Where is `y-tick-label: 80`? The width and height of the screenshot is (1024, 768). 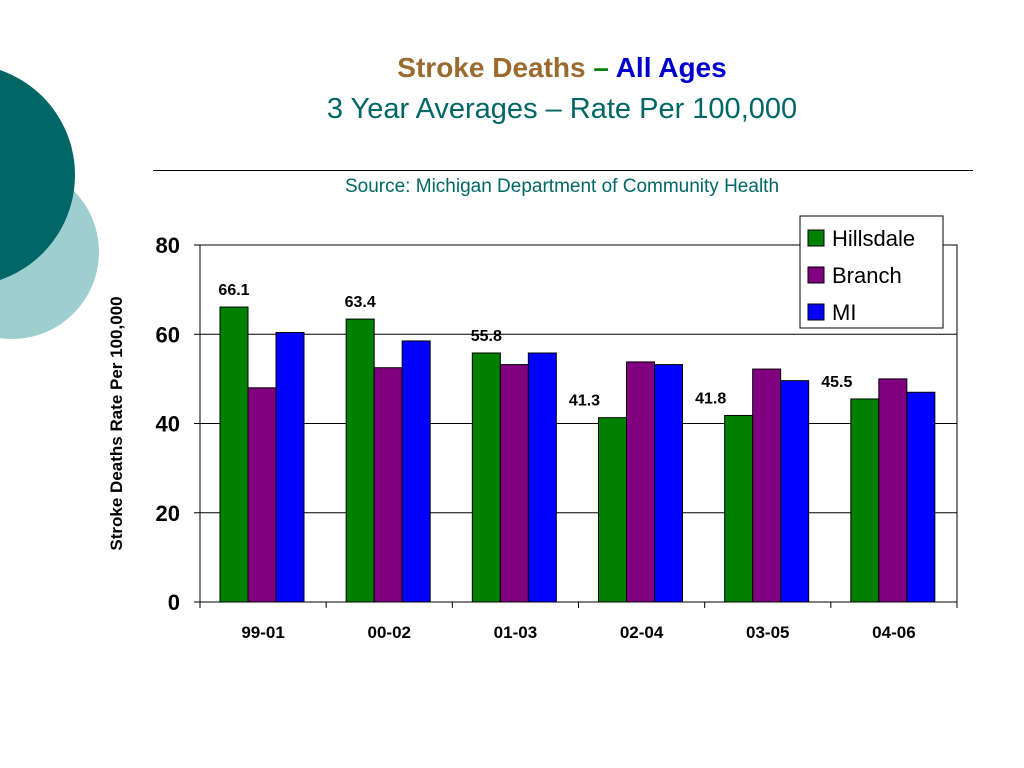 y-tick-label: 80 is located at coordinates (168, 245).